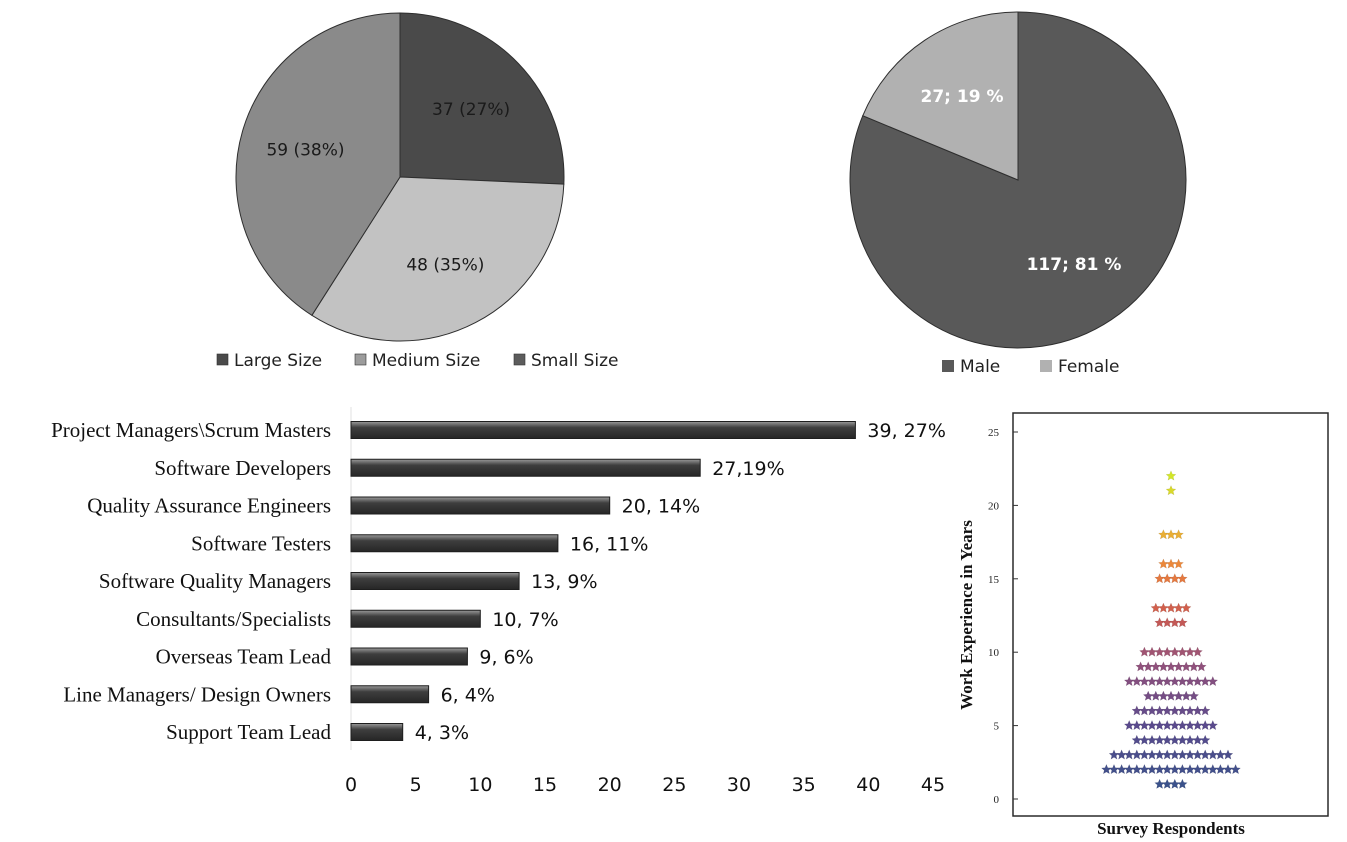 The image size is (1347, 842). Describe the element at coordinates (409, 656) in the screenshot. I see `bar-overseas-team-lead` at that location.